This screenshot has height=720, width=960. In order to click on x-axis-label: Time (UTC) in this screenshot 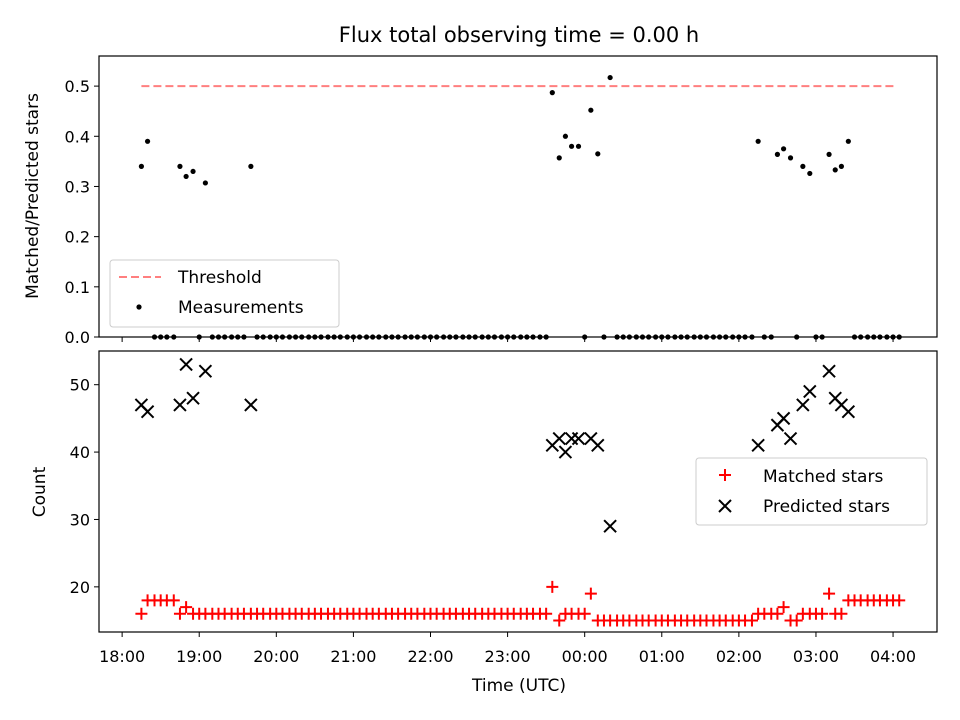, I will do `click(518, 686)`.